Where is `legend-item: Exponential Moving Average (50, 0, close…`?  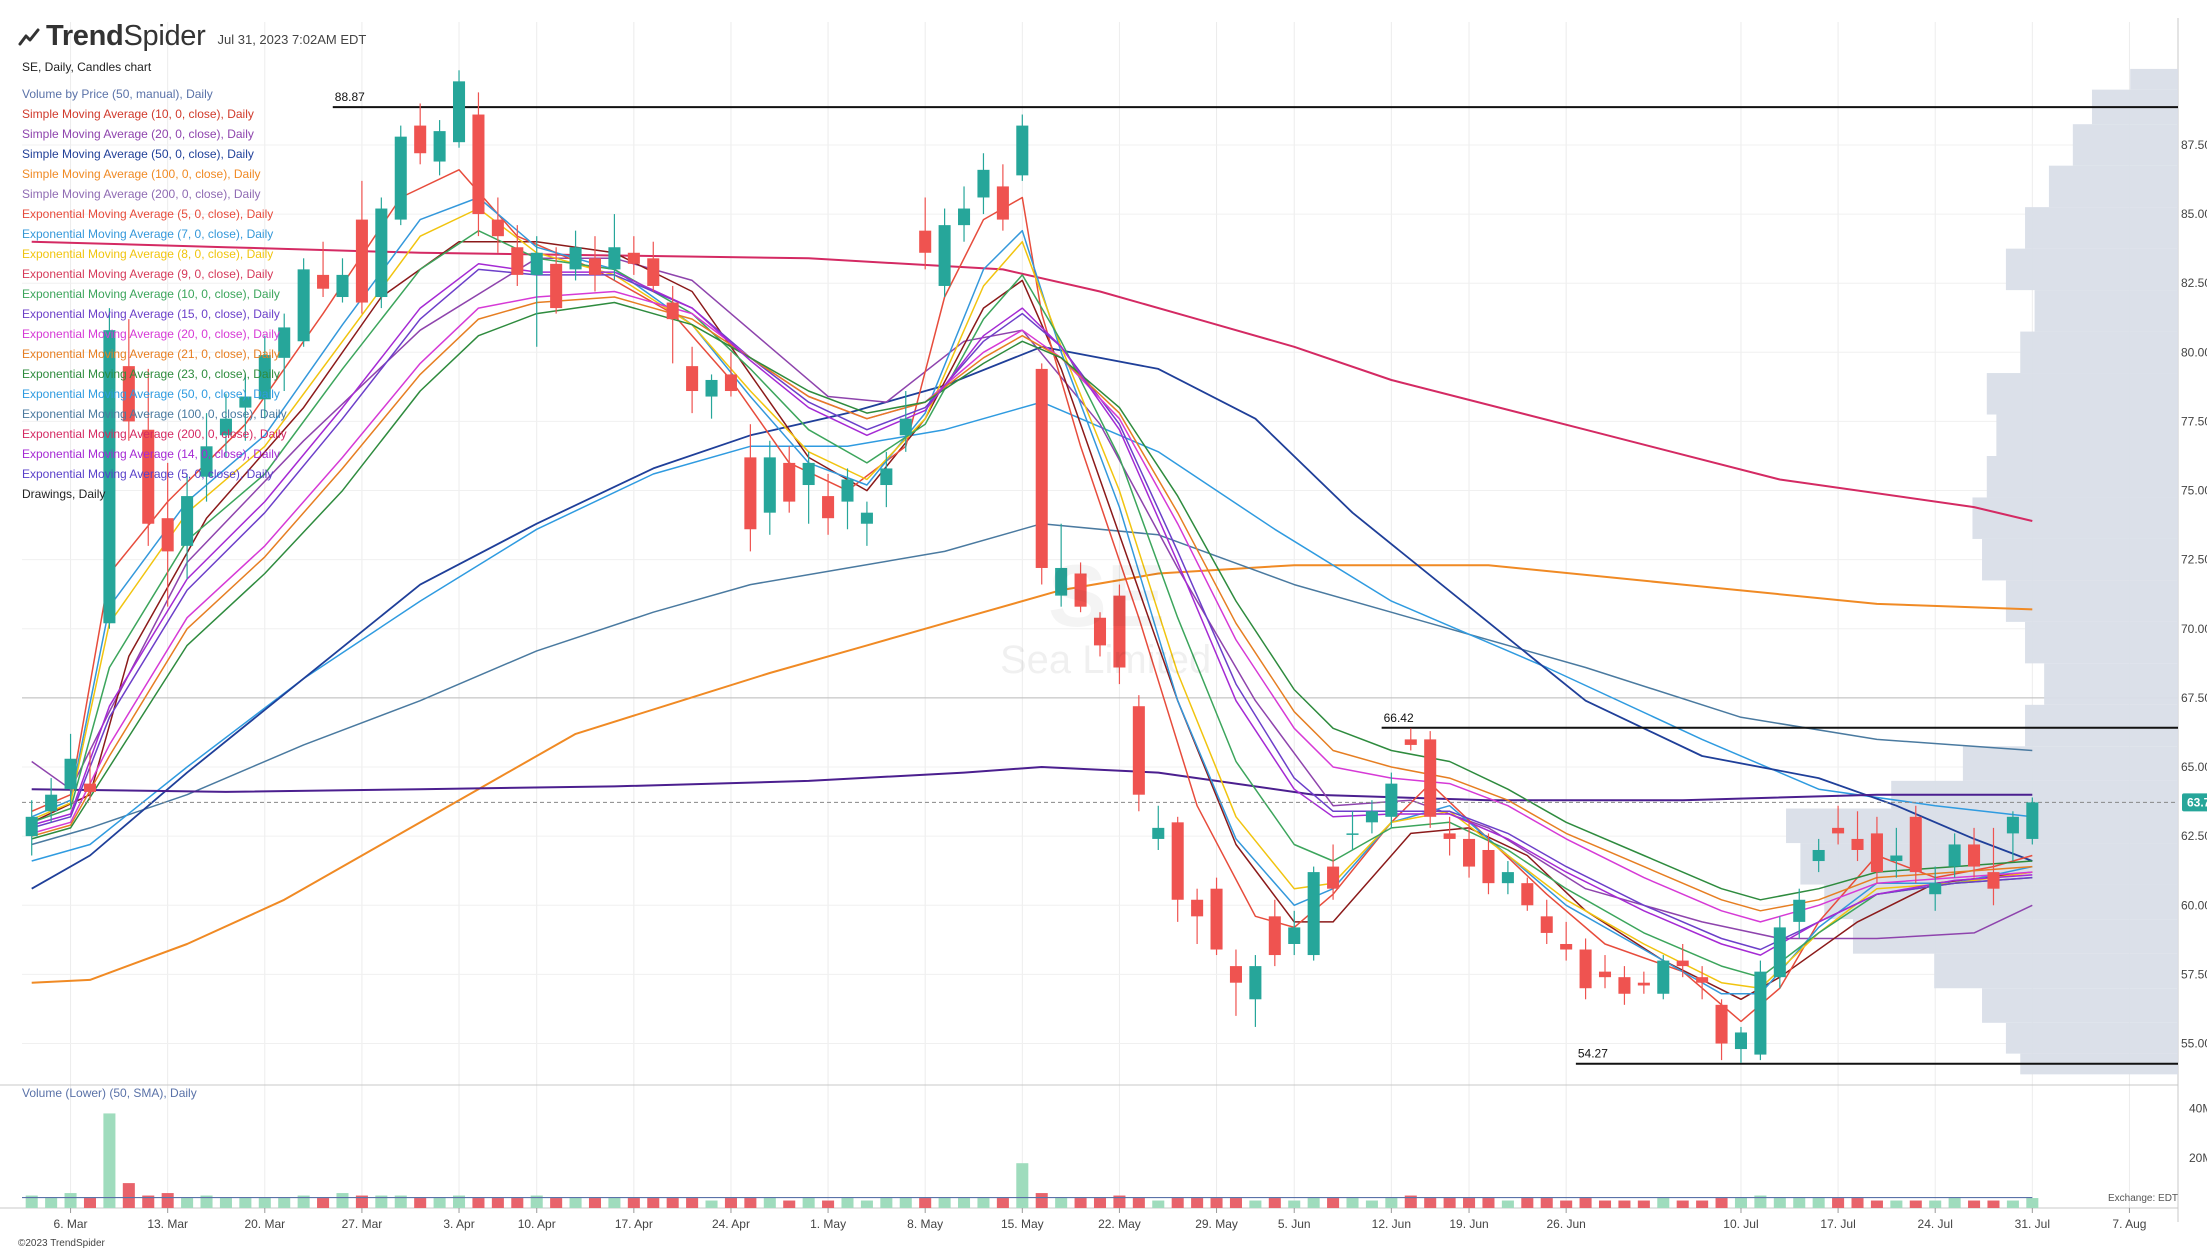
legend-item: Exponential Moving Average (50, 0, close… is located at coordinates (151, 394).